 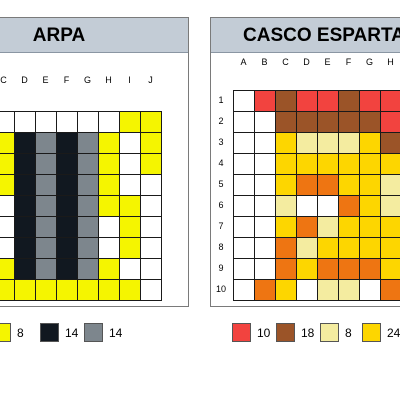 What do you see at coordinates (316, 333) in the screenshot?
I see `legend-item: 18` at bounding box center [316, 333].